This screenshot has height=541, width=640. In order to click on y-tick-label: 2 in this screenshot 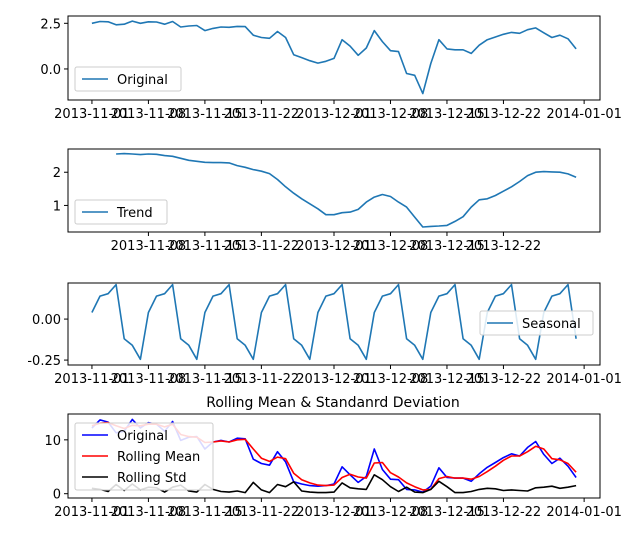, I will do `click(57, 173)`.